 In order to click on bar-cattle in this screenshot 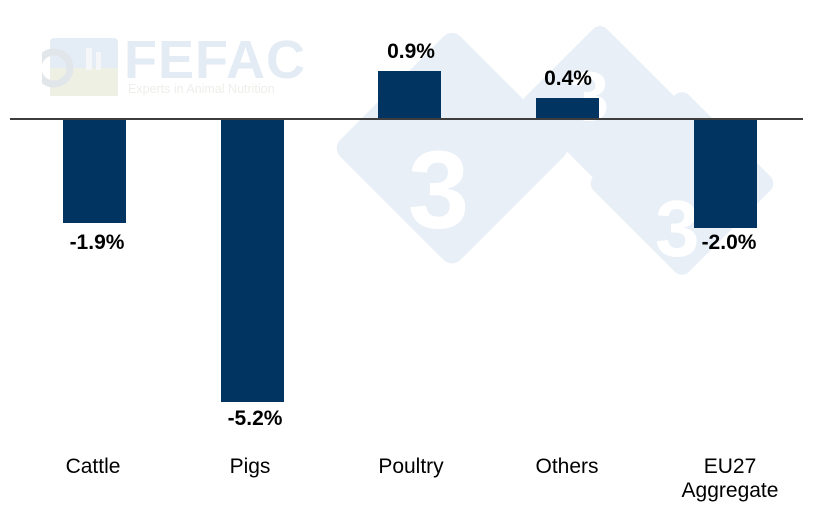, I will do `click(94, 171)`.